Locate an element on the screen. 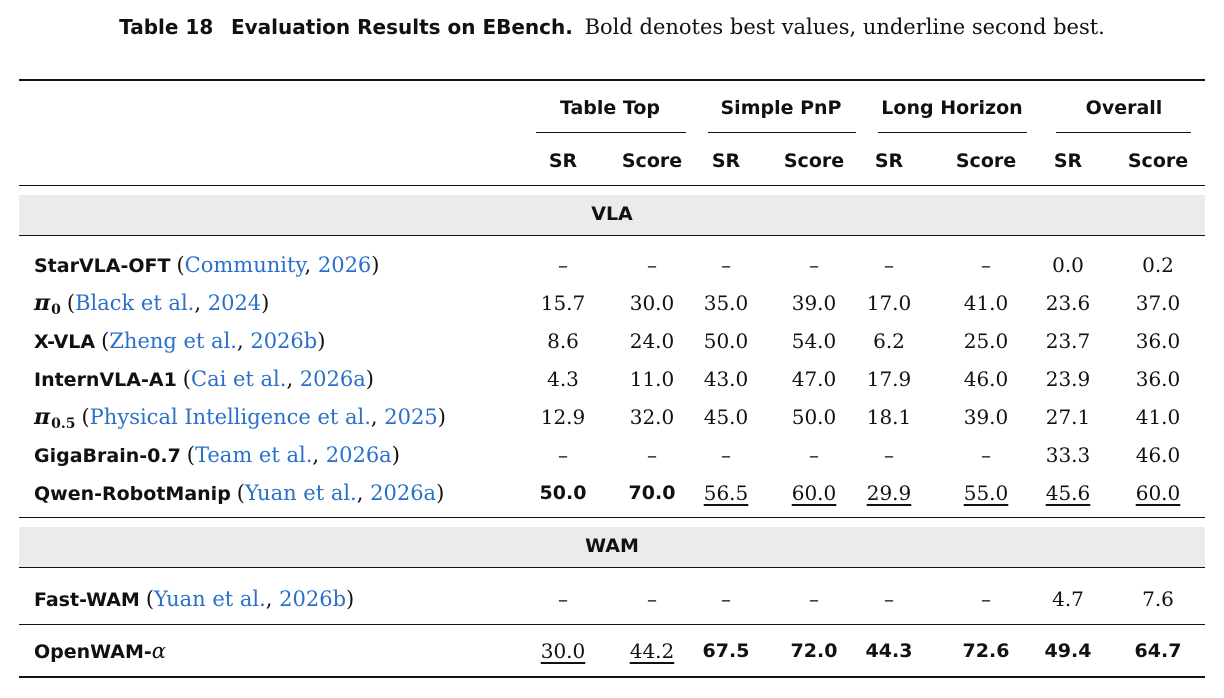 The height and width of the screenshot is (698, 1224). row-label: OpenWAM-α is located at coordinates (100, 651).